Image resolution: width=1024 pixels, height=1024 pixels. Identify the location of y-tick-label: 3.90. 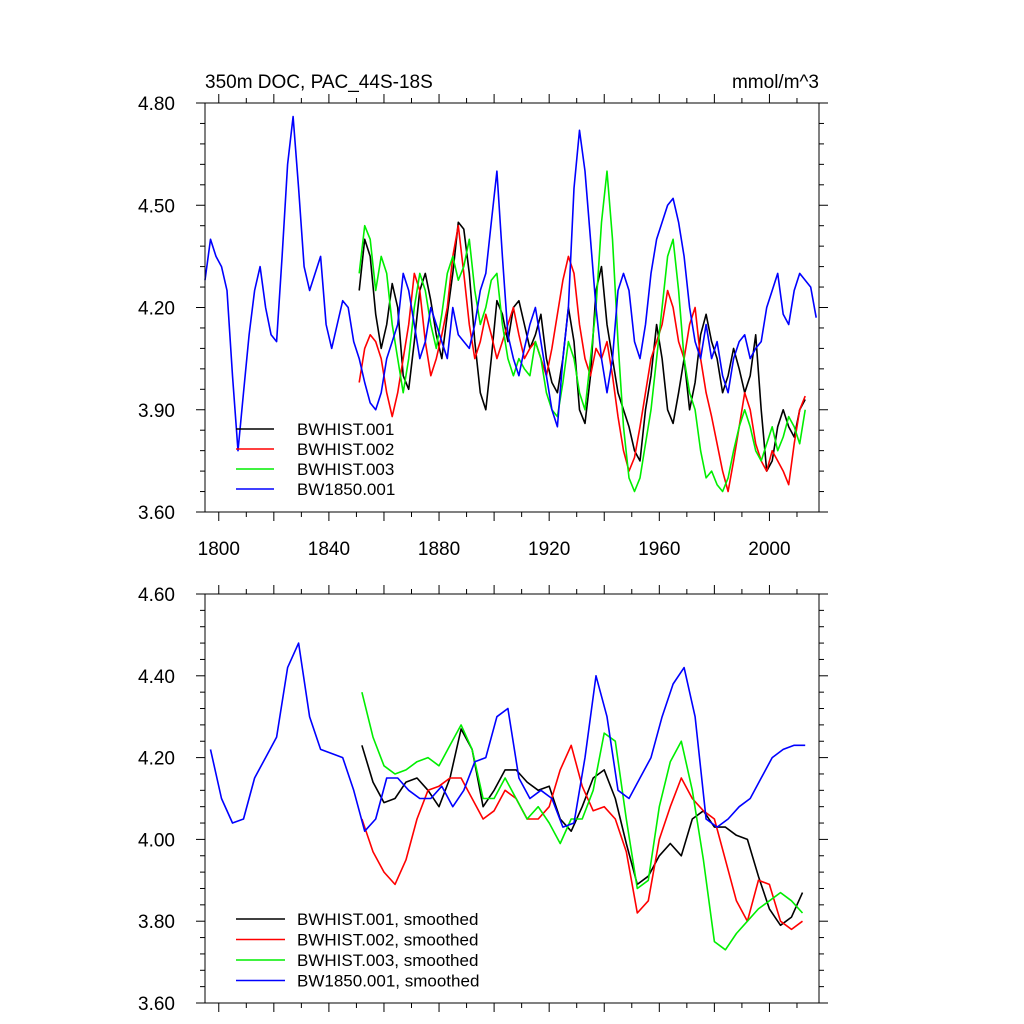
(156, 411).